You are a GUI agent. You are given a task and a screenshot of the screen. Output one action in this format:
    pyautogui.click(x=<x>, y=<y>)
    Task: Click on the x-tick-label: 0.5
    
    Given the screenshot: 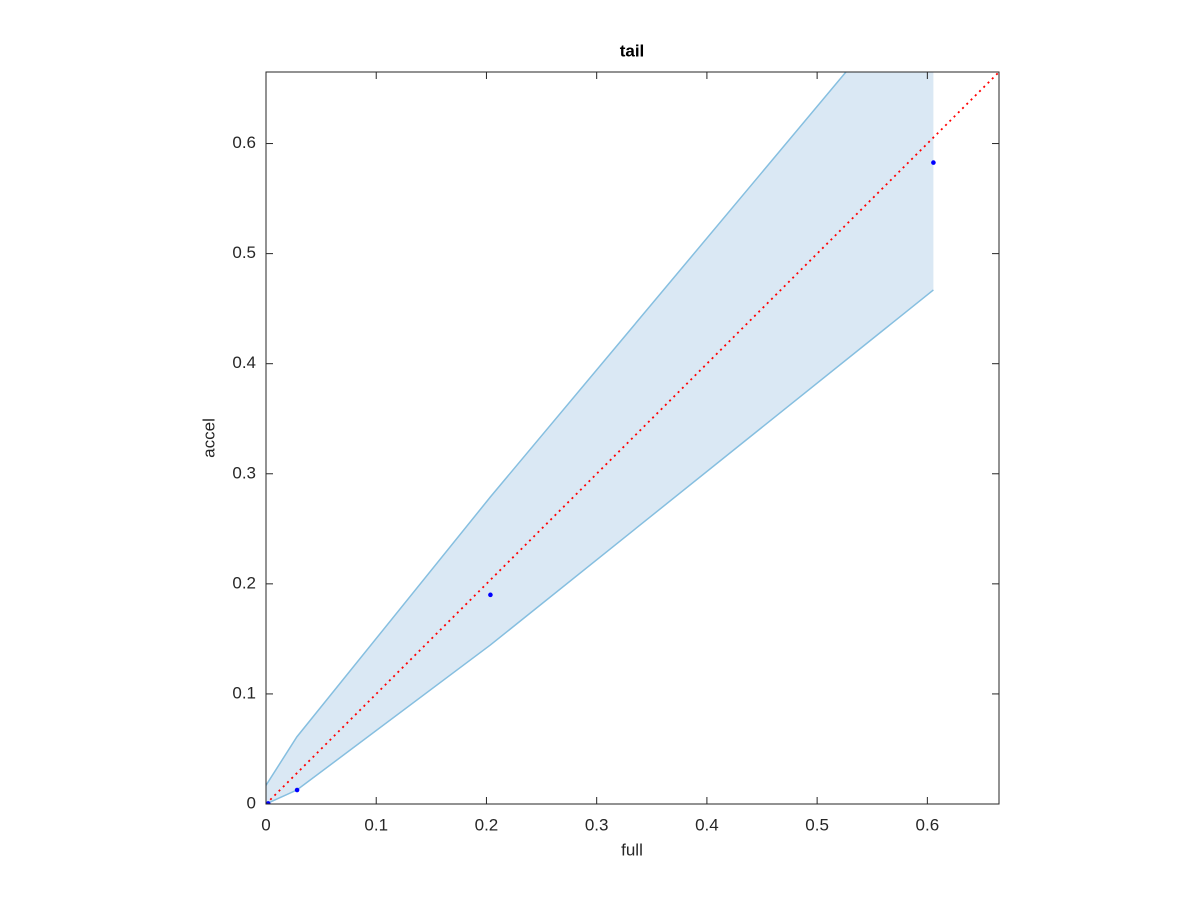 What is the action you would take?
    pyautogui.click(x=817, y=824)
    